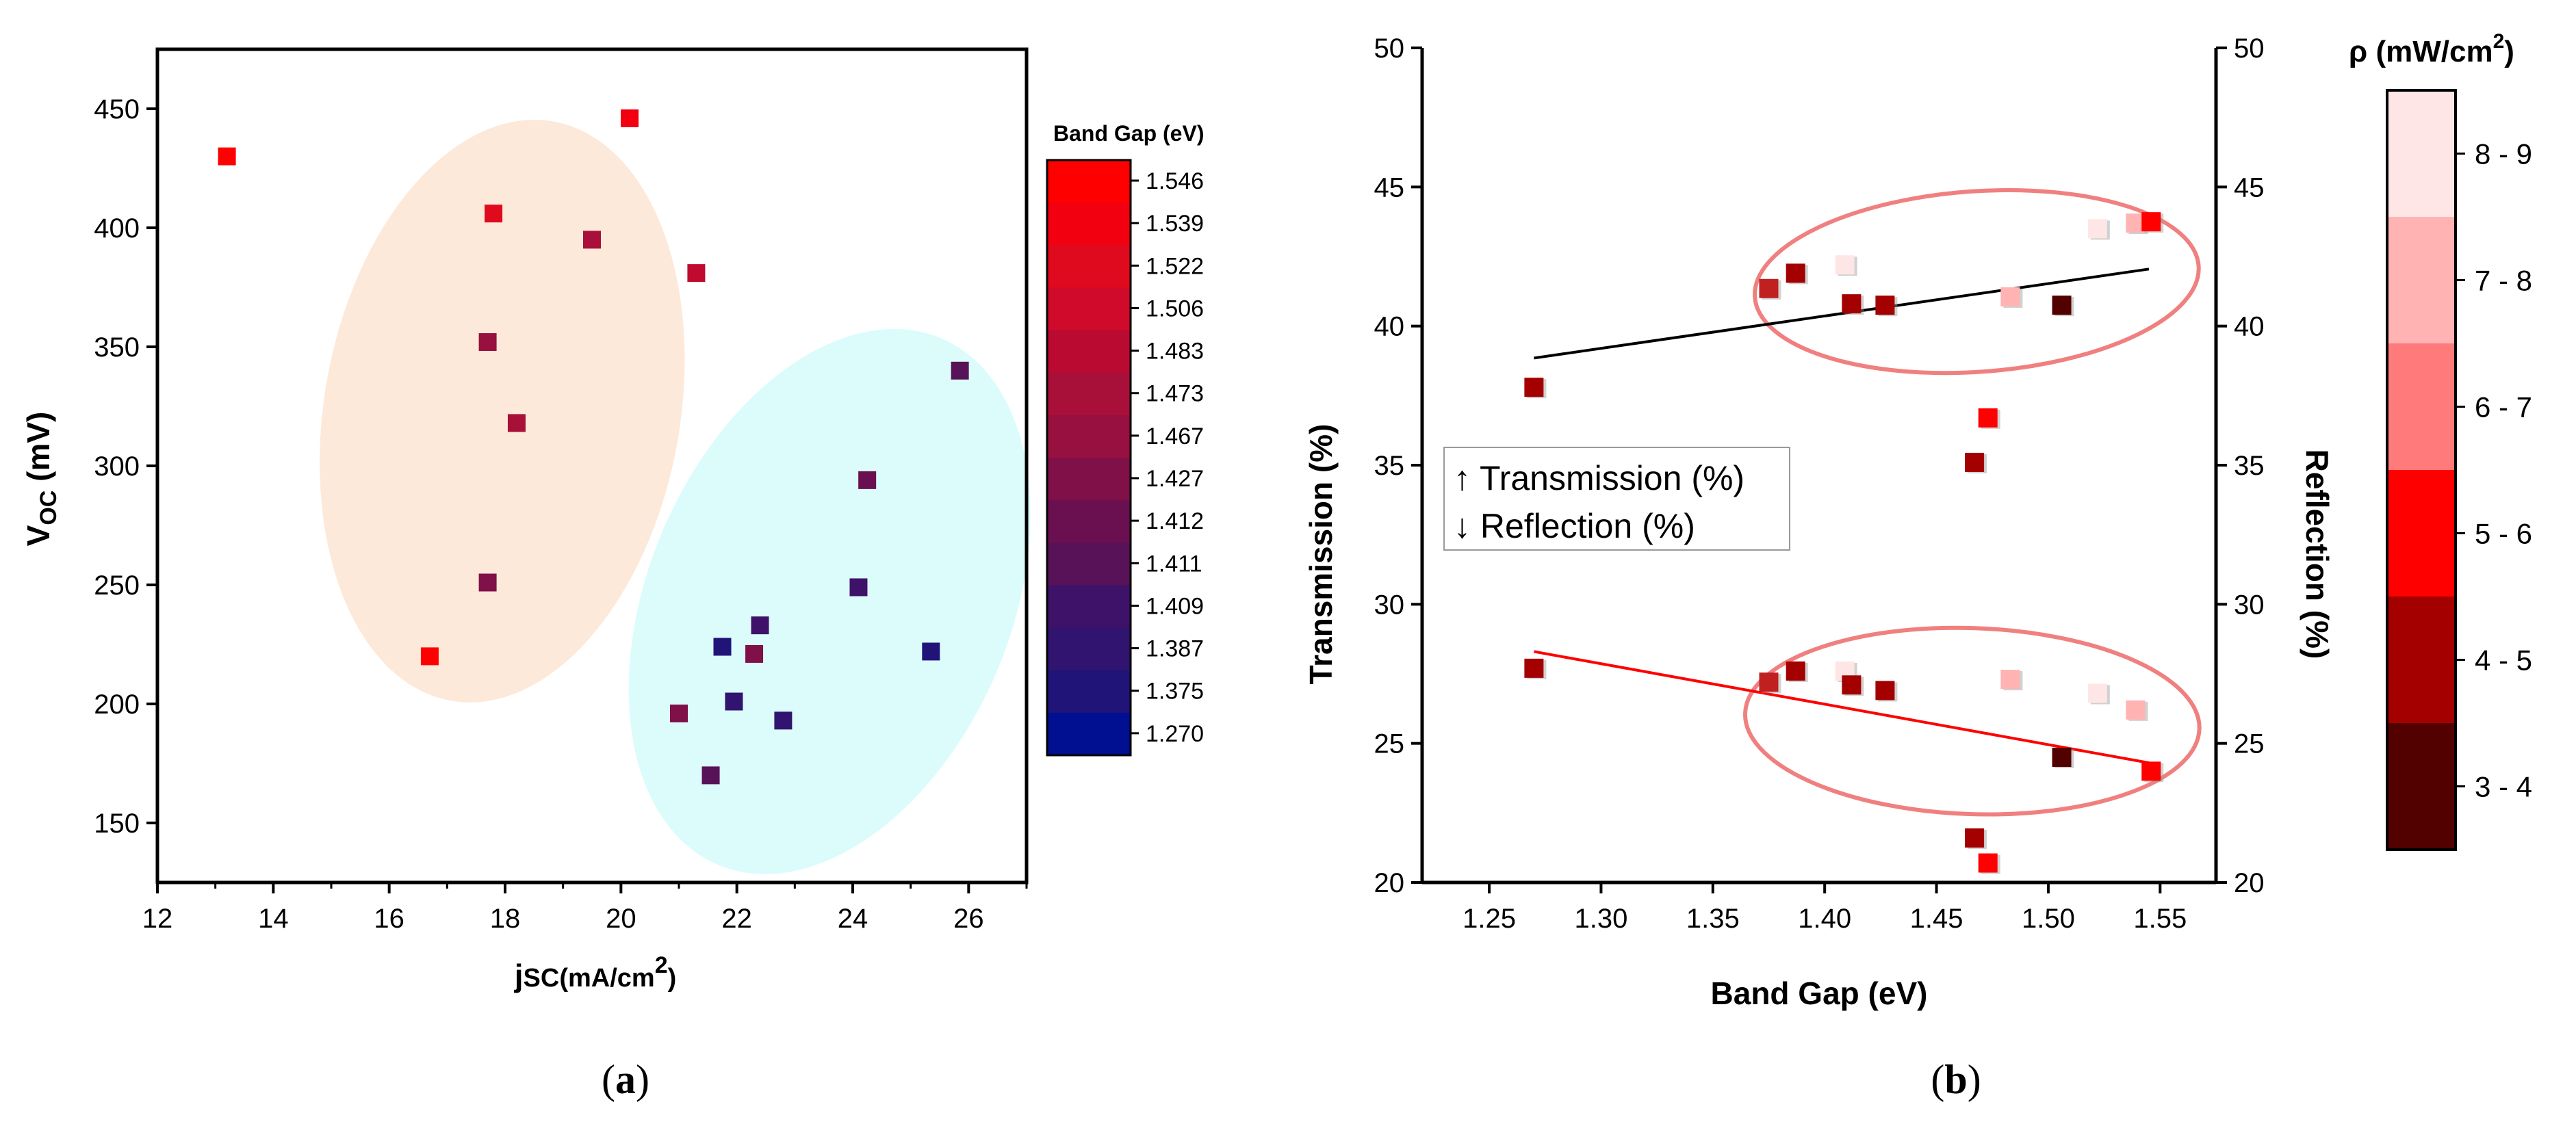 Image resolution: width=2576 pixels, height=1126 pixels. I want to click on colorbar-label: 1.506, so click(1175, 309).